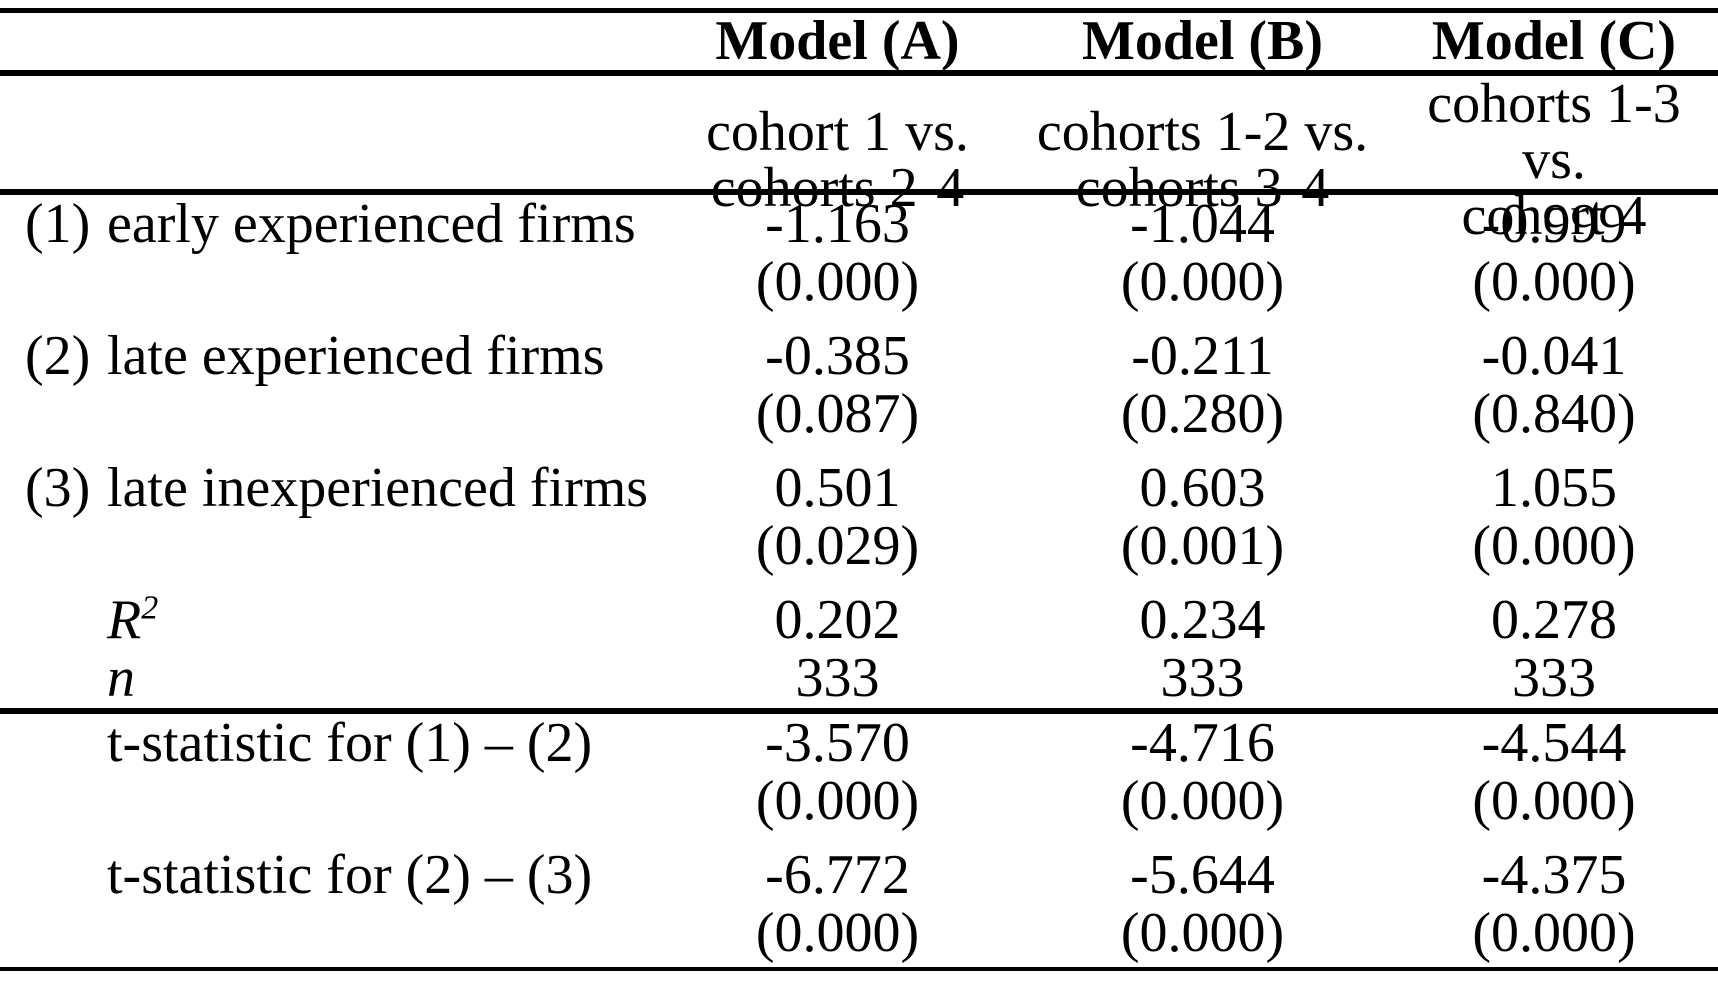  What do you see at coordinates (121, 678) in the screenshot?
I see `n-label: n` at bounding box center [121, 678].